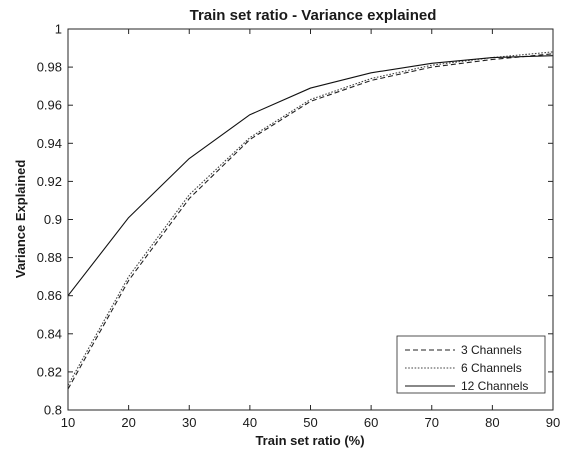 The height and width of the screenshot is (455, 564). Describe the element at coordinates (49, 333) in the screenshot. I see `y-tick-label: 0.84` at that location.